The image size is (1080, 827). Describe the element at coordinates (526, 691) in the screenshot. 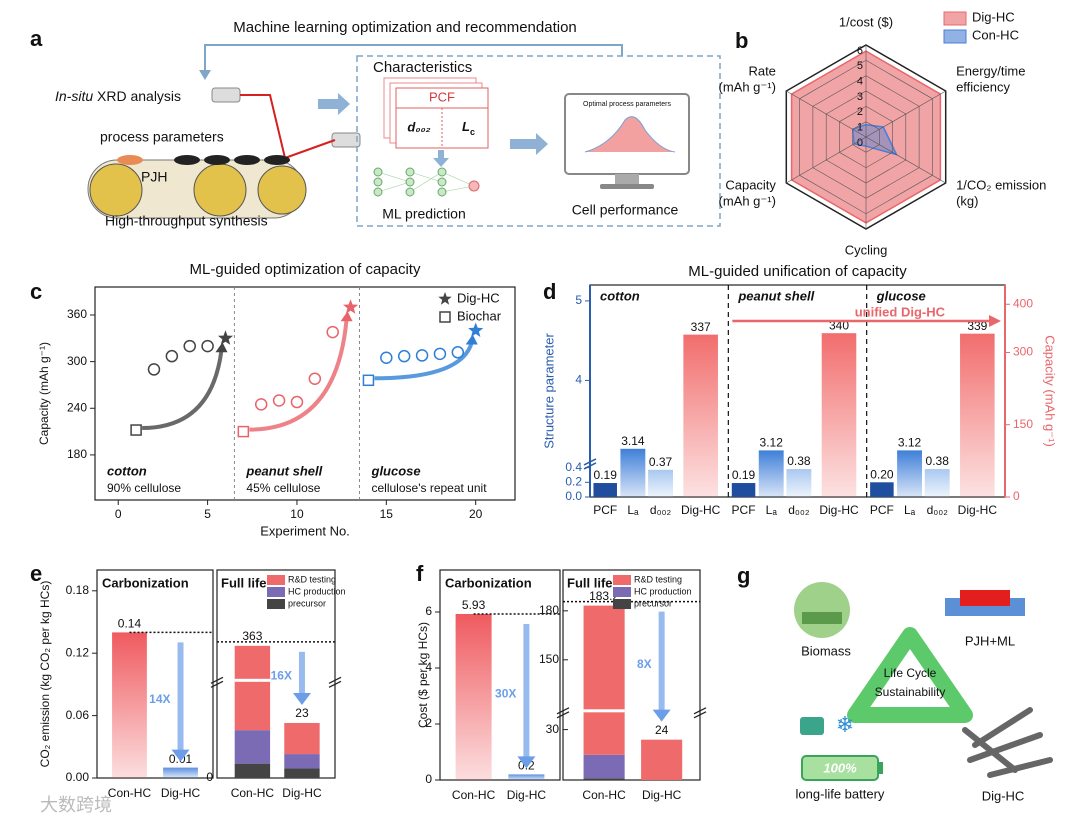

I see `fold-arrow` at that location.